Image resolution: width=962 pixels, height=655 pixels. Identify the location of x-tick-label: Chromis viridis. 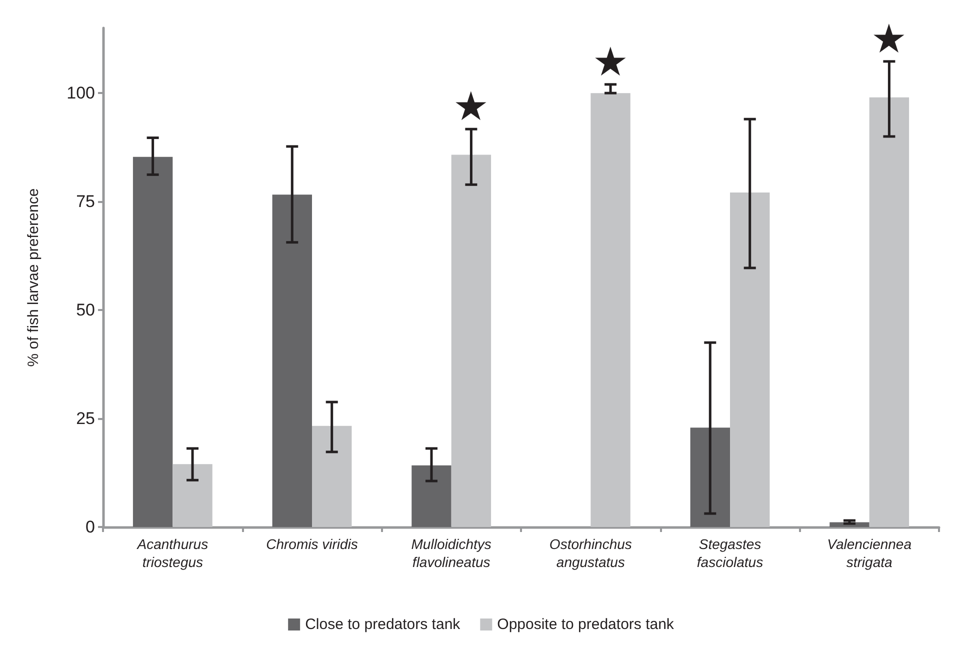
(312, 544).